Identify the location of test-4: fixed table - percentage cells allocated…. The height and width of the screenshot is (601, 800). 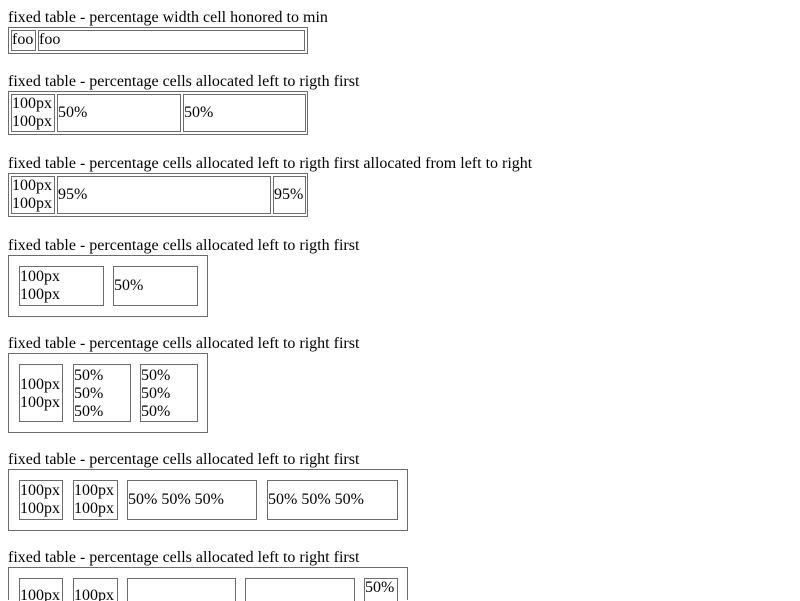
(183, 277).